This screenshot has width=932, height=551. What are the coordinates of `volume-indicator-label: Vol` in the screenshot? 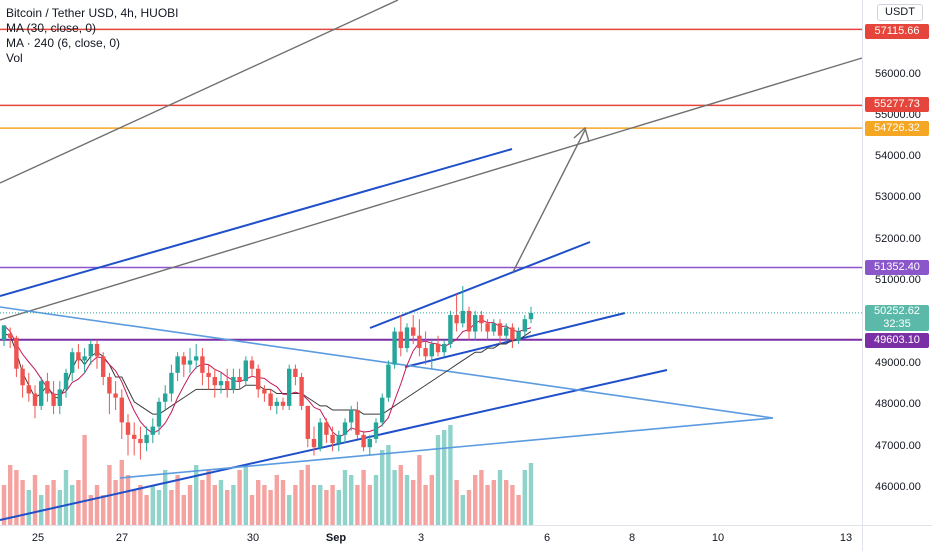 It's located at (14, 58).